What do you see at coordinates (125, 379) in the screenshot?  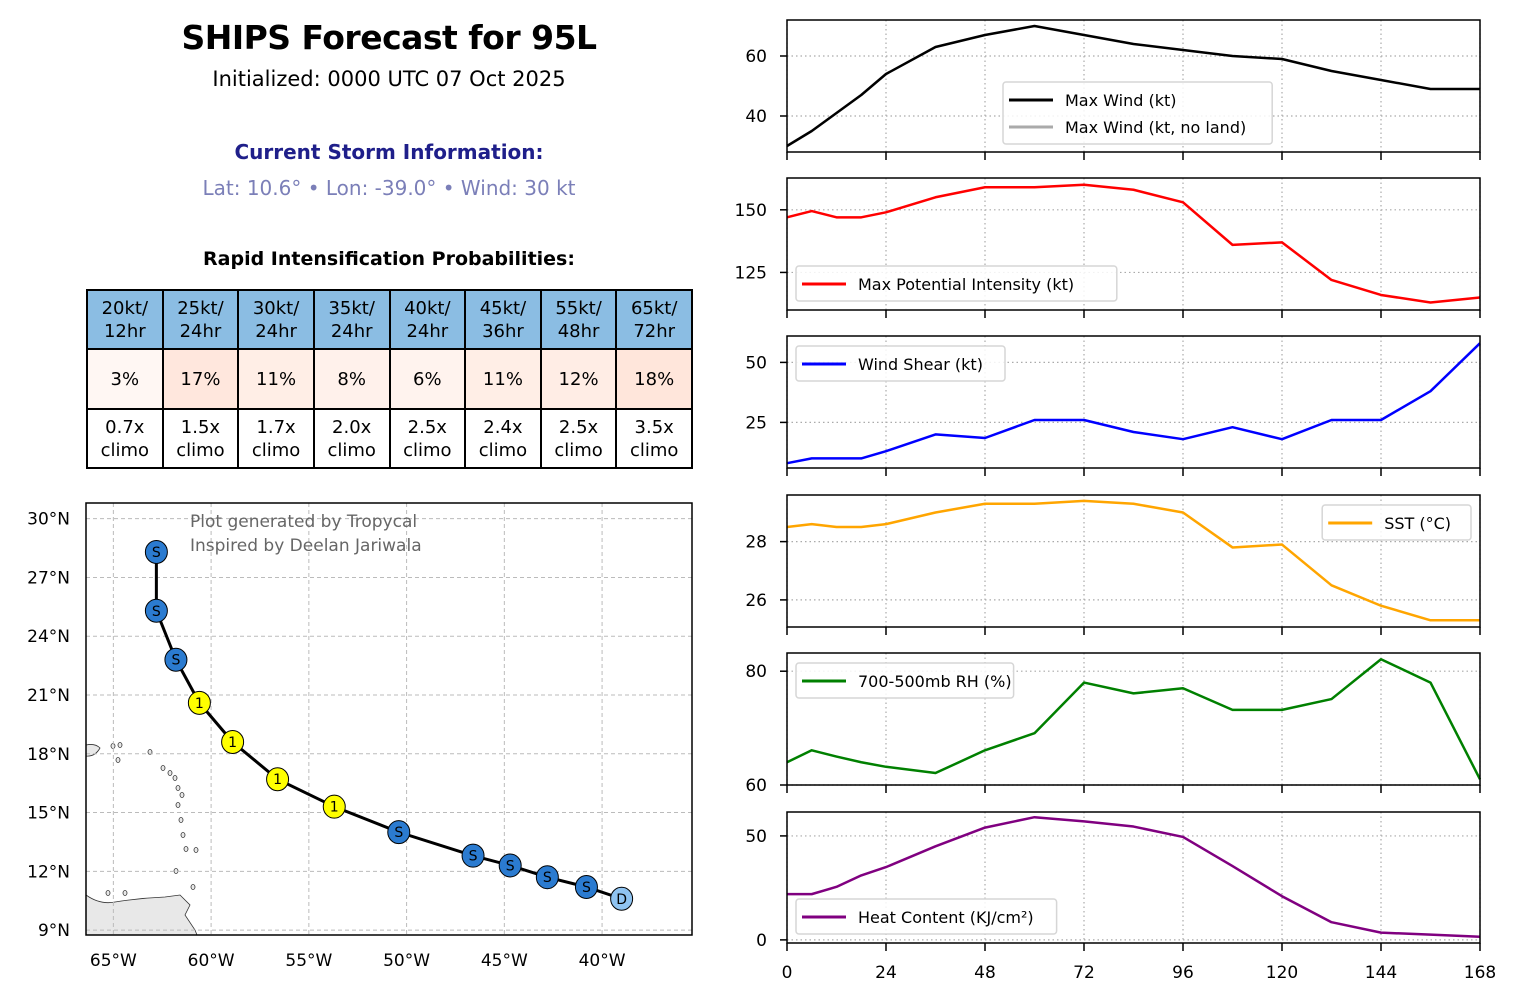 I see `ri-probability-cell: 3%` at bounding box center [125, 379].